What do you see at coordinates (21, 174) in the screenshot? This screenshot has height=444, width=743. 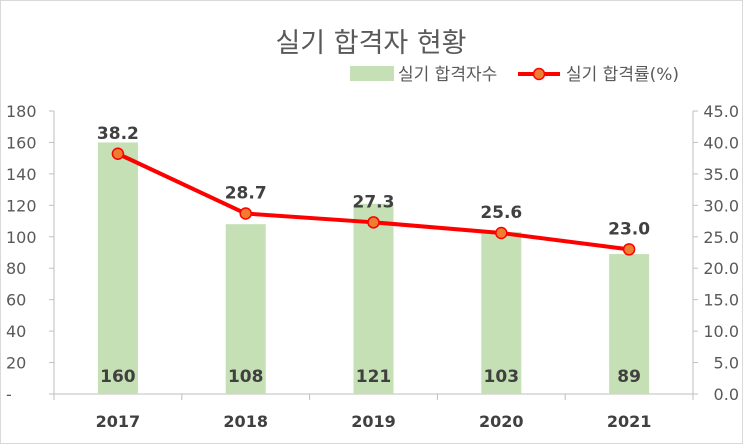 I see `left-axis-tick-label: 140` at bounding box center [21, 174].